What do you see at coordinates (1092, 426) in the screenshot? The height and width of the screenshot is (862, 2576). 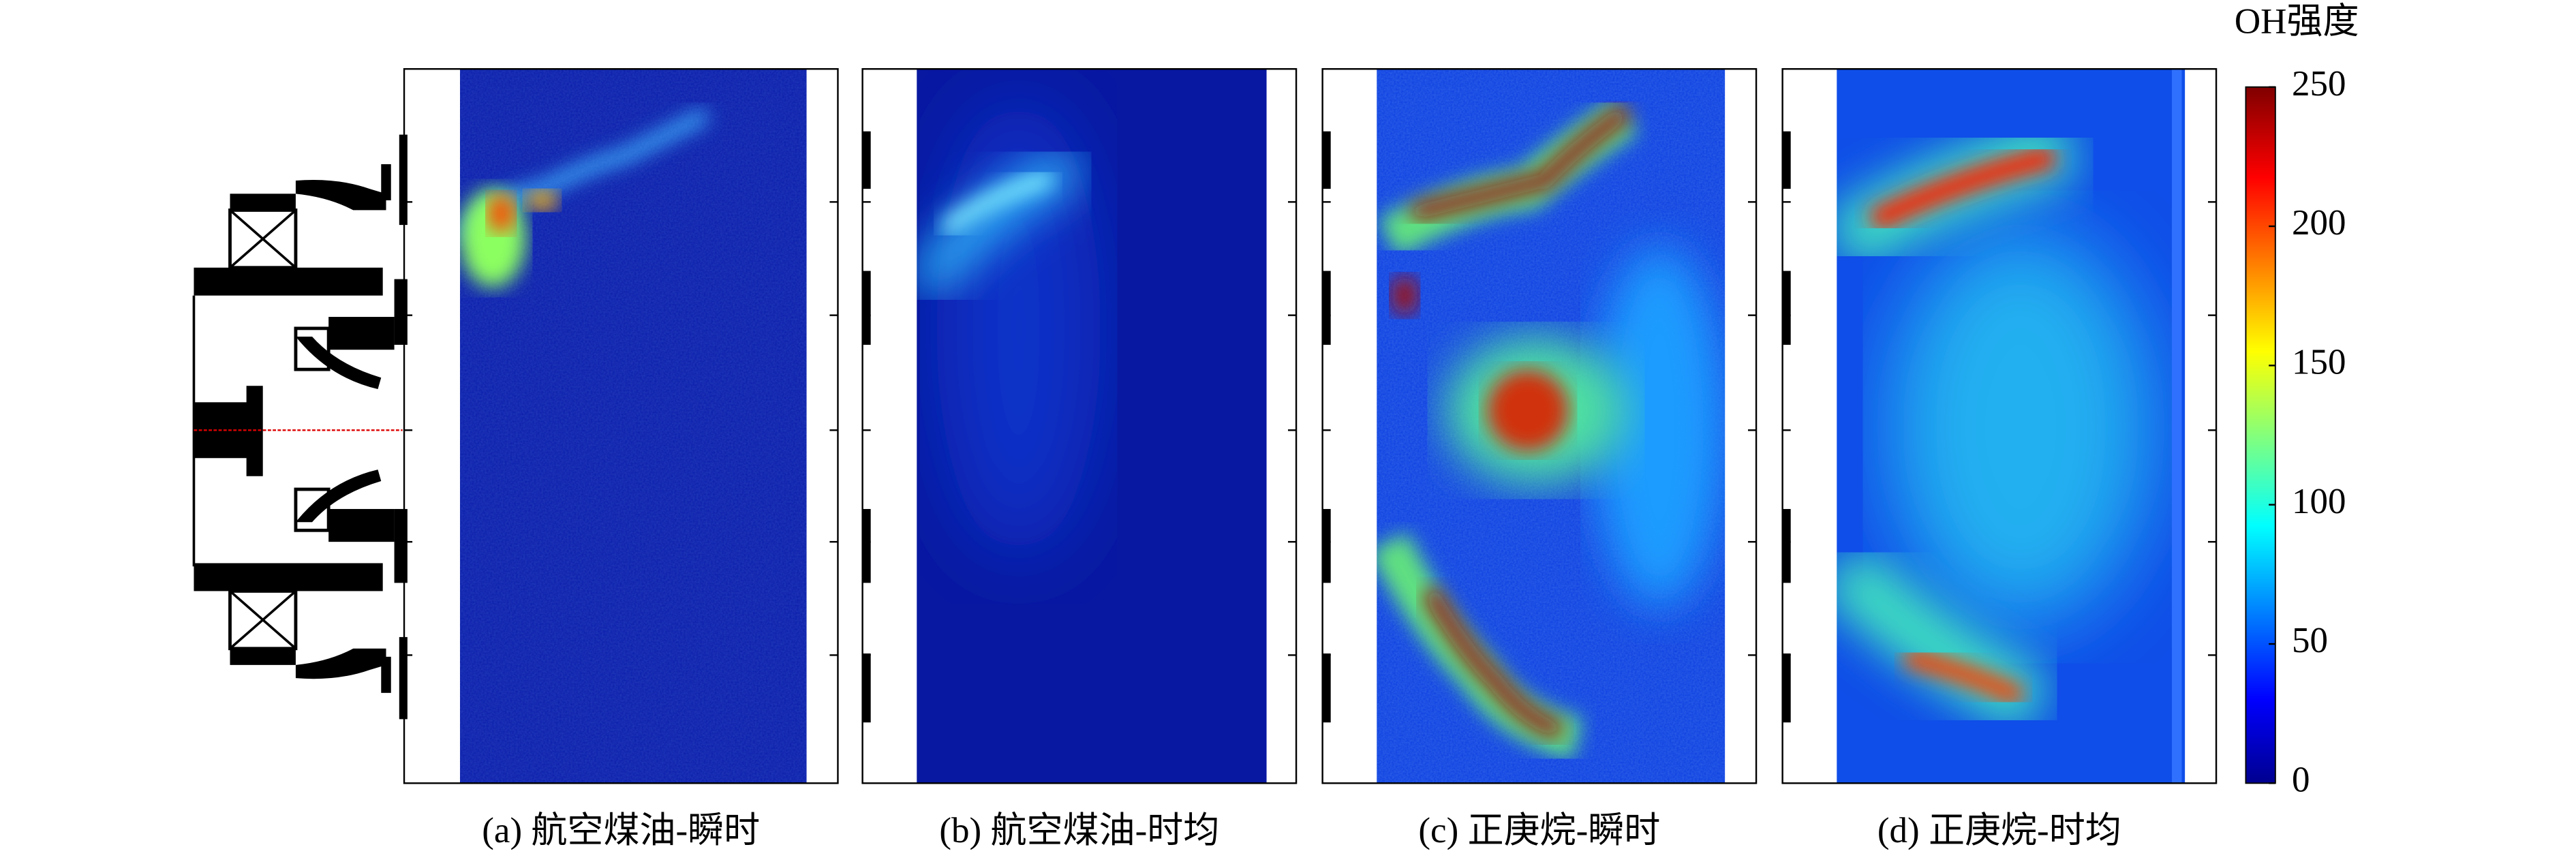 I see `oh-image-b` at bounding box center [1092, 426].